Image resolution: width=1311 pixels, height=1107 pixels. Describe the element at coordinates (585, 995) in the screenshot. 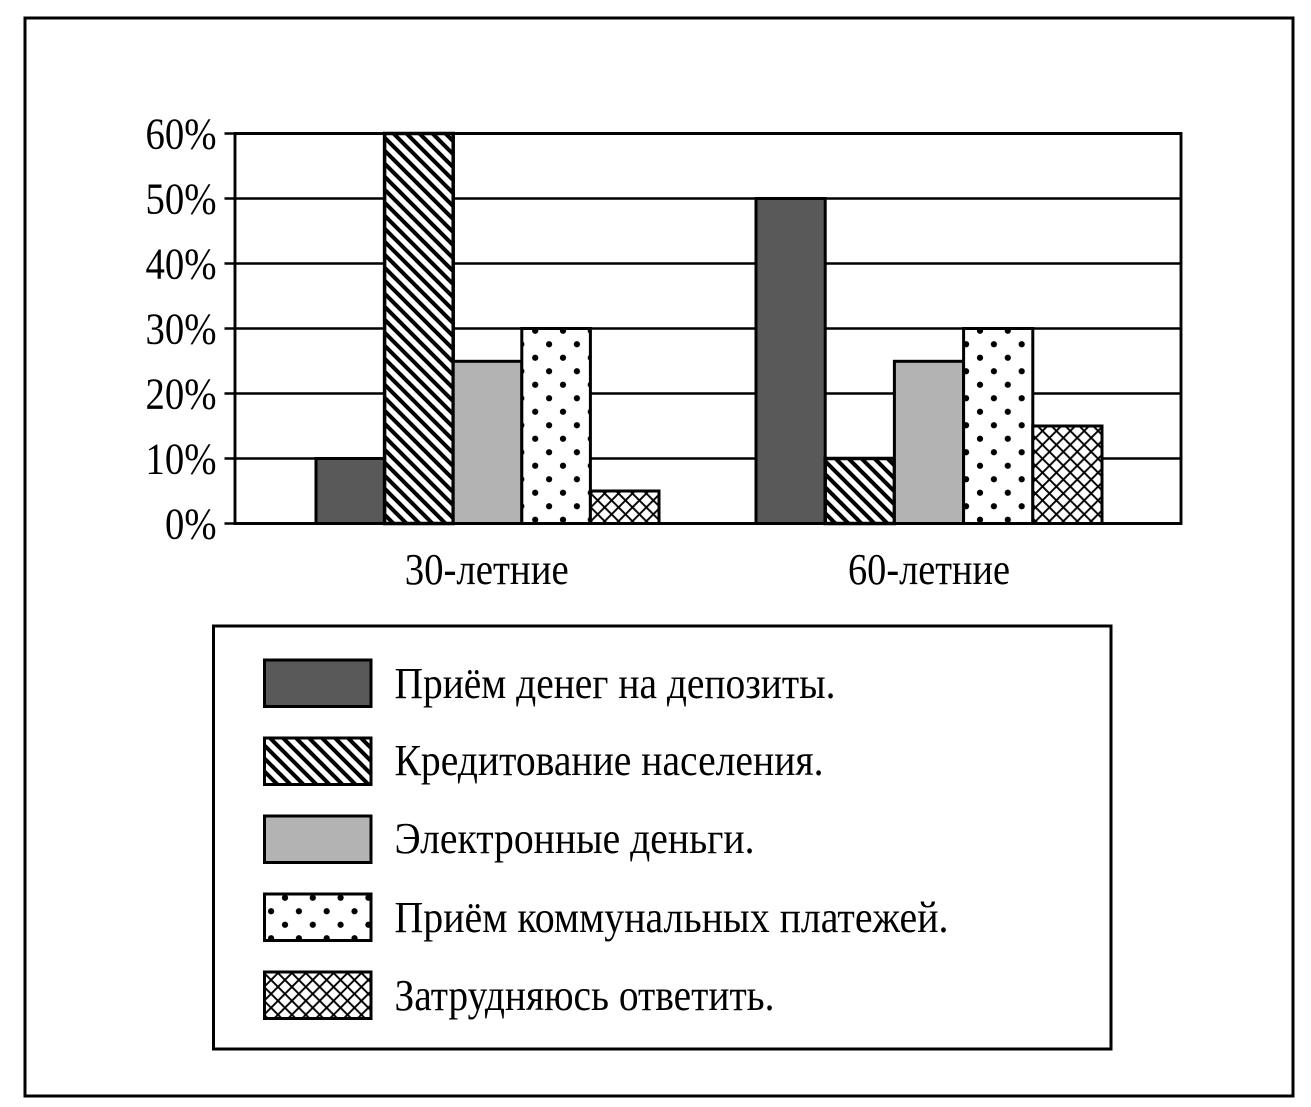

I see `svg-text: Затрудняюсь ответить.` at that location.